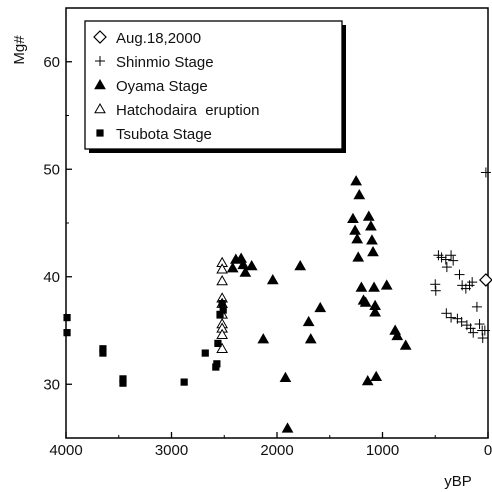 The image size is (492, 492). What do you see at coordinates (382, 450) in the screenshot?
I see `x-tick-label: 1000` at bounding box center [382, 450].